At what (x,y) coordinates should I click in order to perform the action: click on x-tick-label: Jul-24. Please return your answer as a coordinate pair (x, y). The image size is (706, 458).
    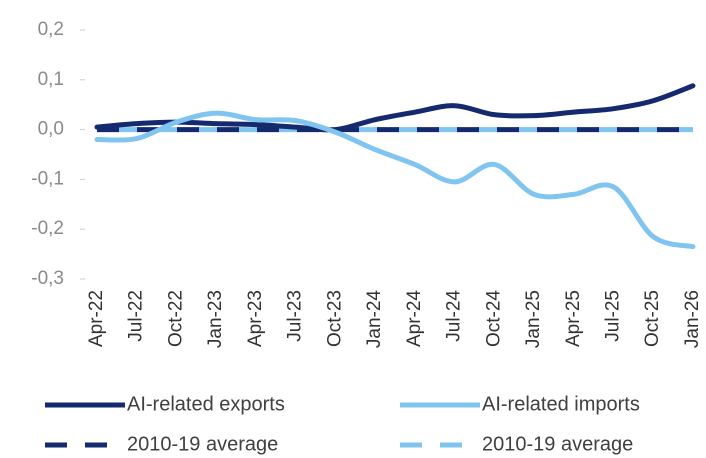
    Looking at the image, I should click on (454, 316).